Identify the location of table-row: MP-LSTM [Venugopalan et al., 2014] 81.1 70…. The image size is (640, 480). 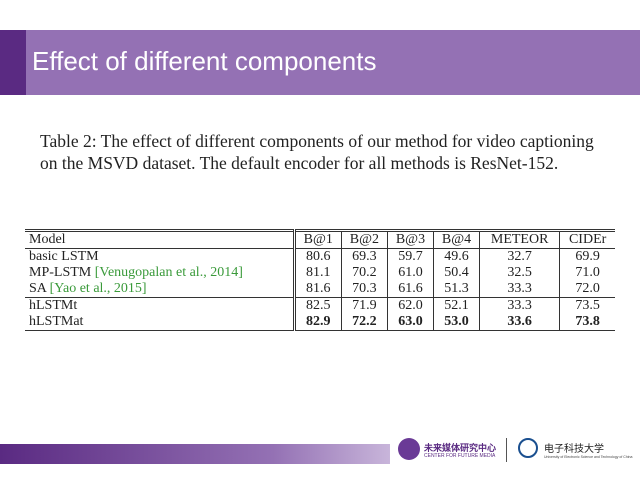
(320, 273).